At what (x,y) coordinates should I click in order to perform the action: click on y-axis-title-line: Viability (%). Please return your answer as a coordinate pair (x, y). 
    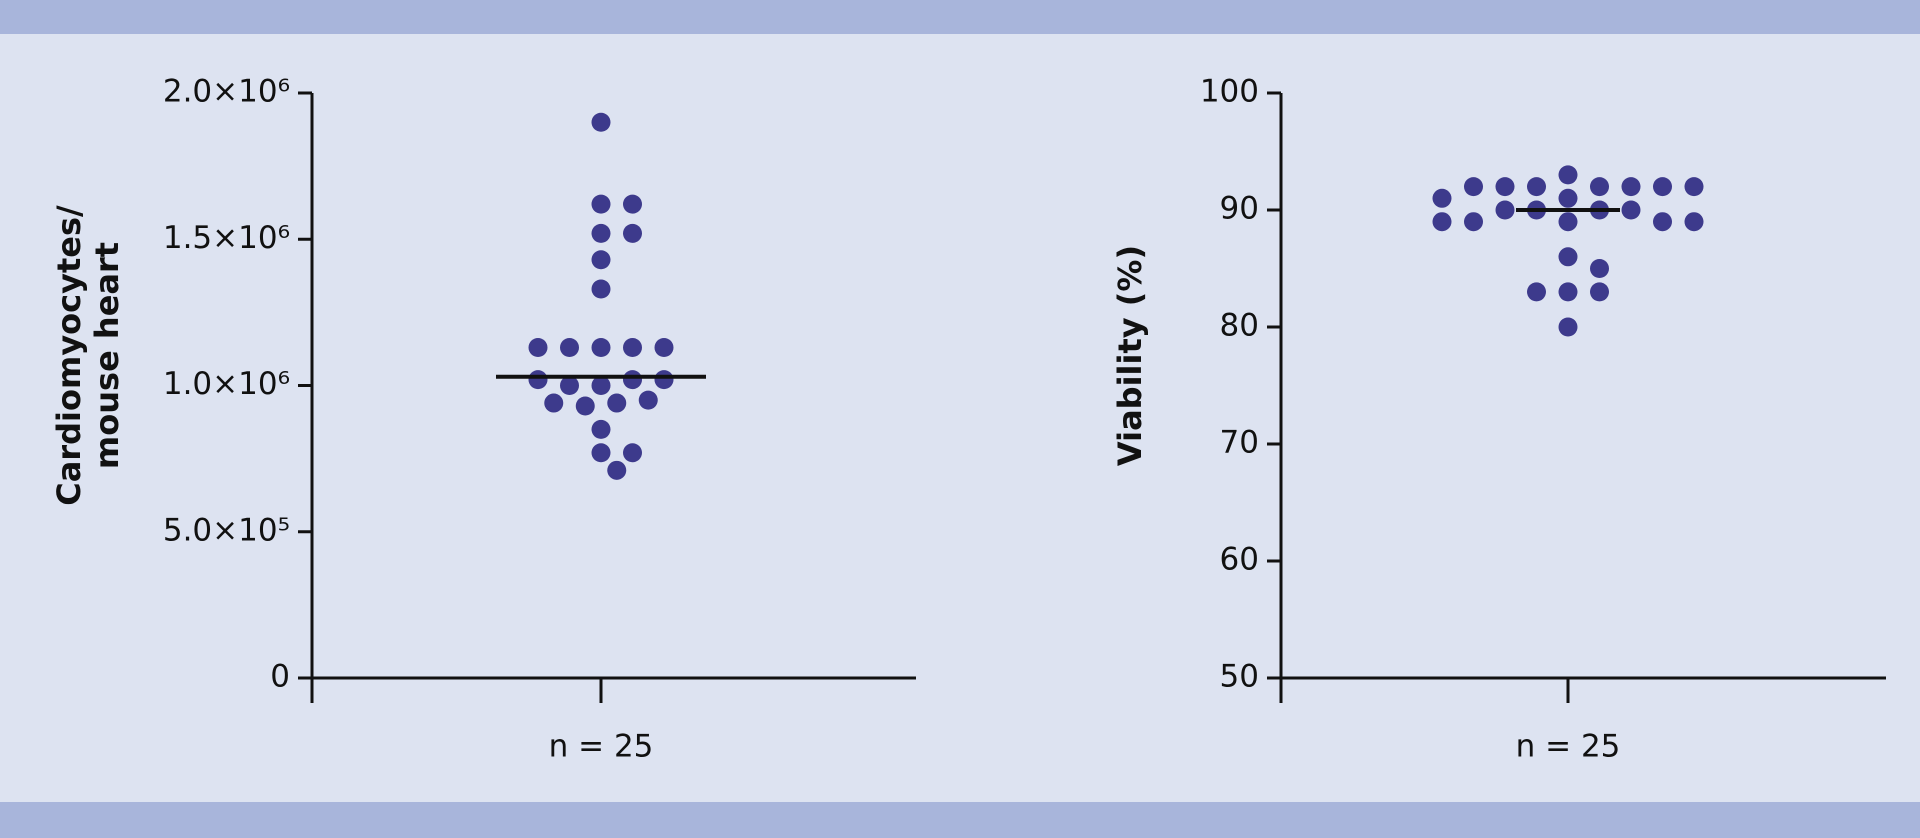
    Looking at the image, I should click on (1130, 355).